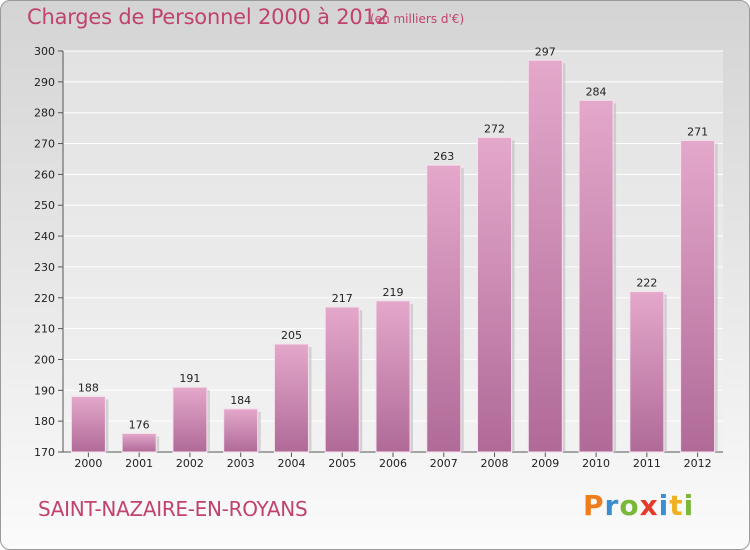 This screenshot has height=550, width=750. Describe the element at coordinates (444, 308) in the screenshot. I see `bar-2007` at that location.